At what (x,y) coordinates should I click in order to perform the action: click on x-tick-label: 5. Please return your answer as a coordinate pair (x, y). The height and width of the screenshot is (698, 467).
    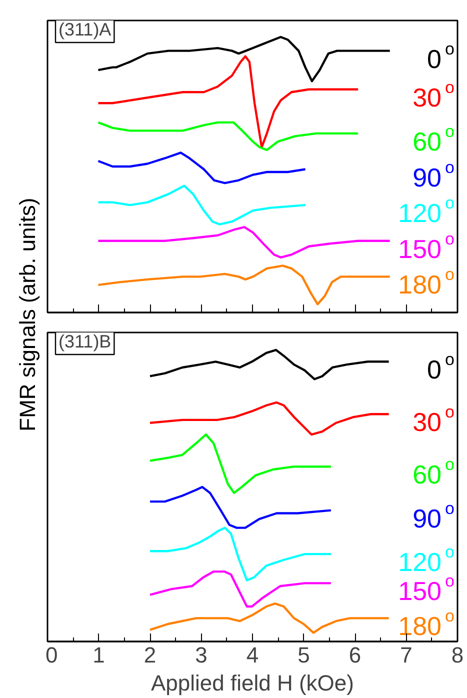
    Looking at the image, I should click on (304, 655).